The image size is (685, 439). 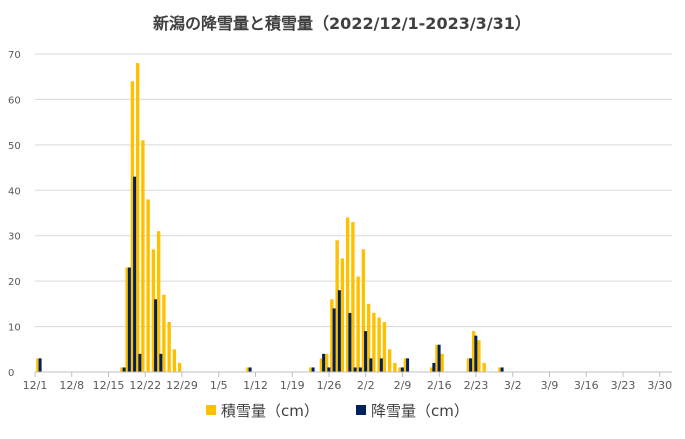 What do you see at coordinates (420, 411) in the screenshot?
I see `legend-label-snowfall: 降雪量（cm）` at bounding box center [420, 411].